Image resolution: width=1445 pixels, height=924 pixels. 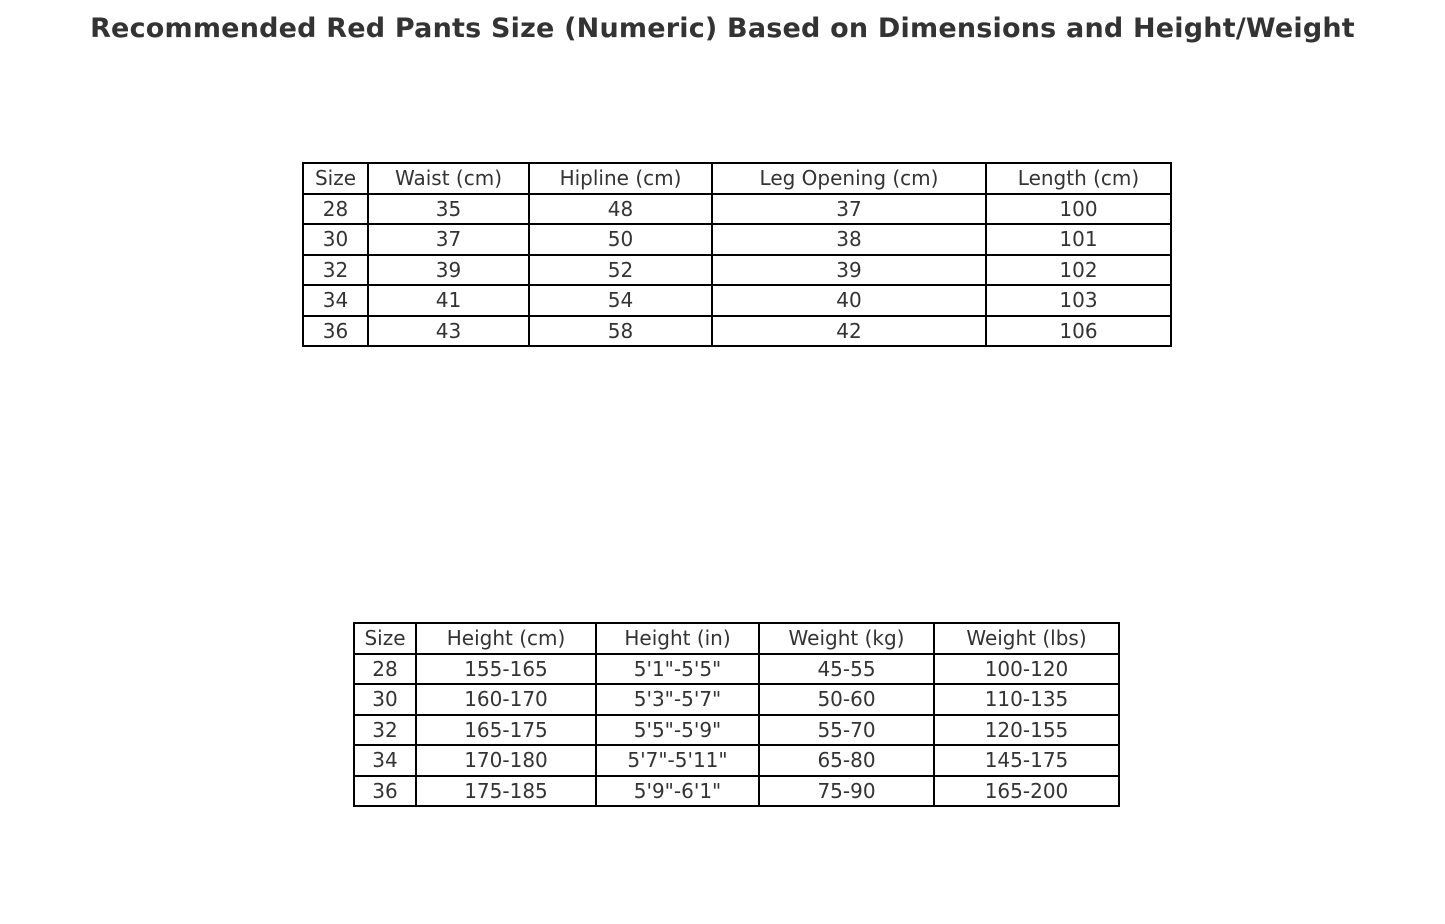 What do you see at coordinates (1026, 729) in the screenshot?
I see `table-cell: 120-155` at bounding box center [1026, 729].